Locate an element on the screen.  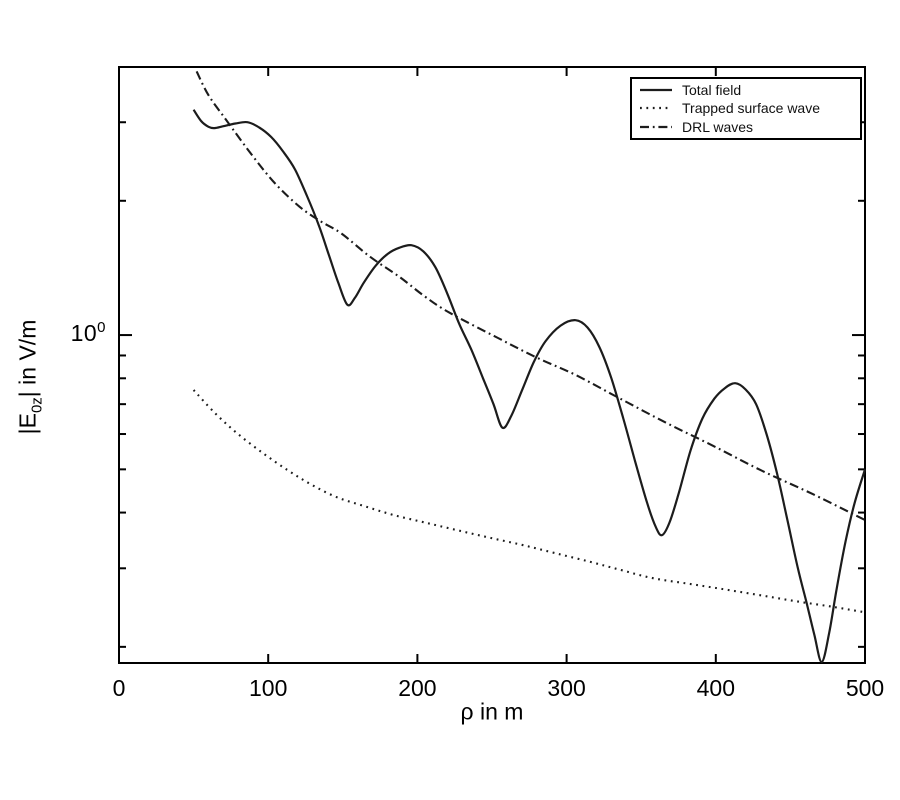
legend-label: Trapped surface wave is located at coordinates (751, 108).